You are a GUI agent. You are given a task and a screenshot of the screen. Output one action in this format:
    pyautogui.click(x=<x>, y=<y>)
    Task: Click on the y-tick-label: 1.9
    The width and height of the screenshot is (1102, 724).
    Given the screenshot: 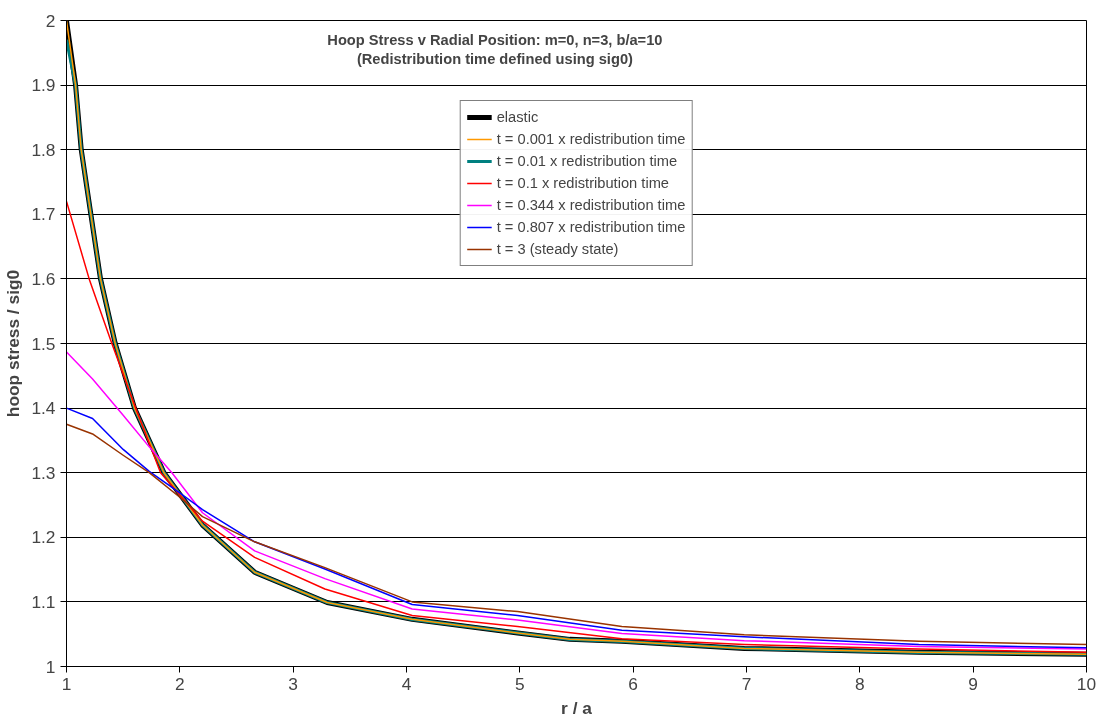 What is the action you would take?
    pyautogui.click(x=43, y=85)
    